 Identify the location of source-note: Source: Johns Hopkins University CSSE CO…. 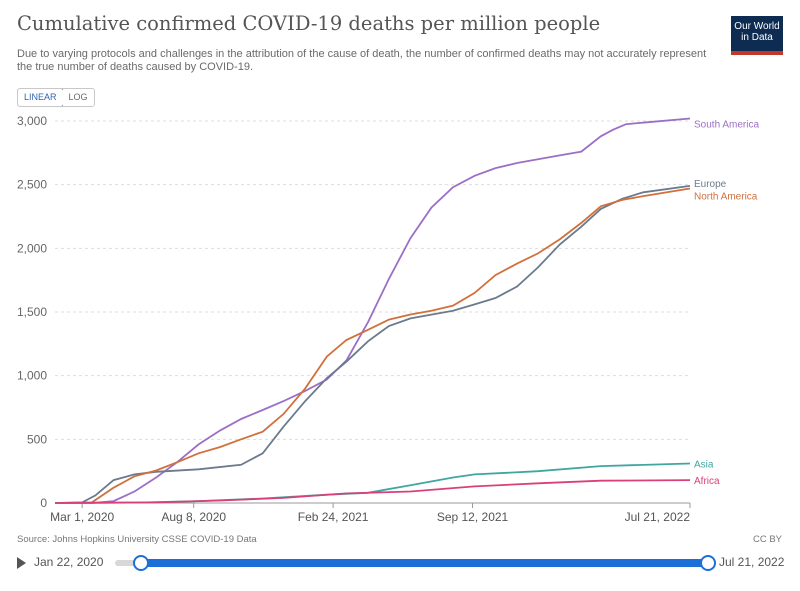
(137, 539).